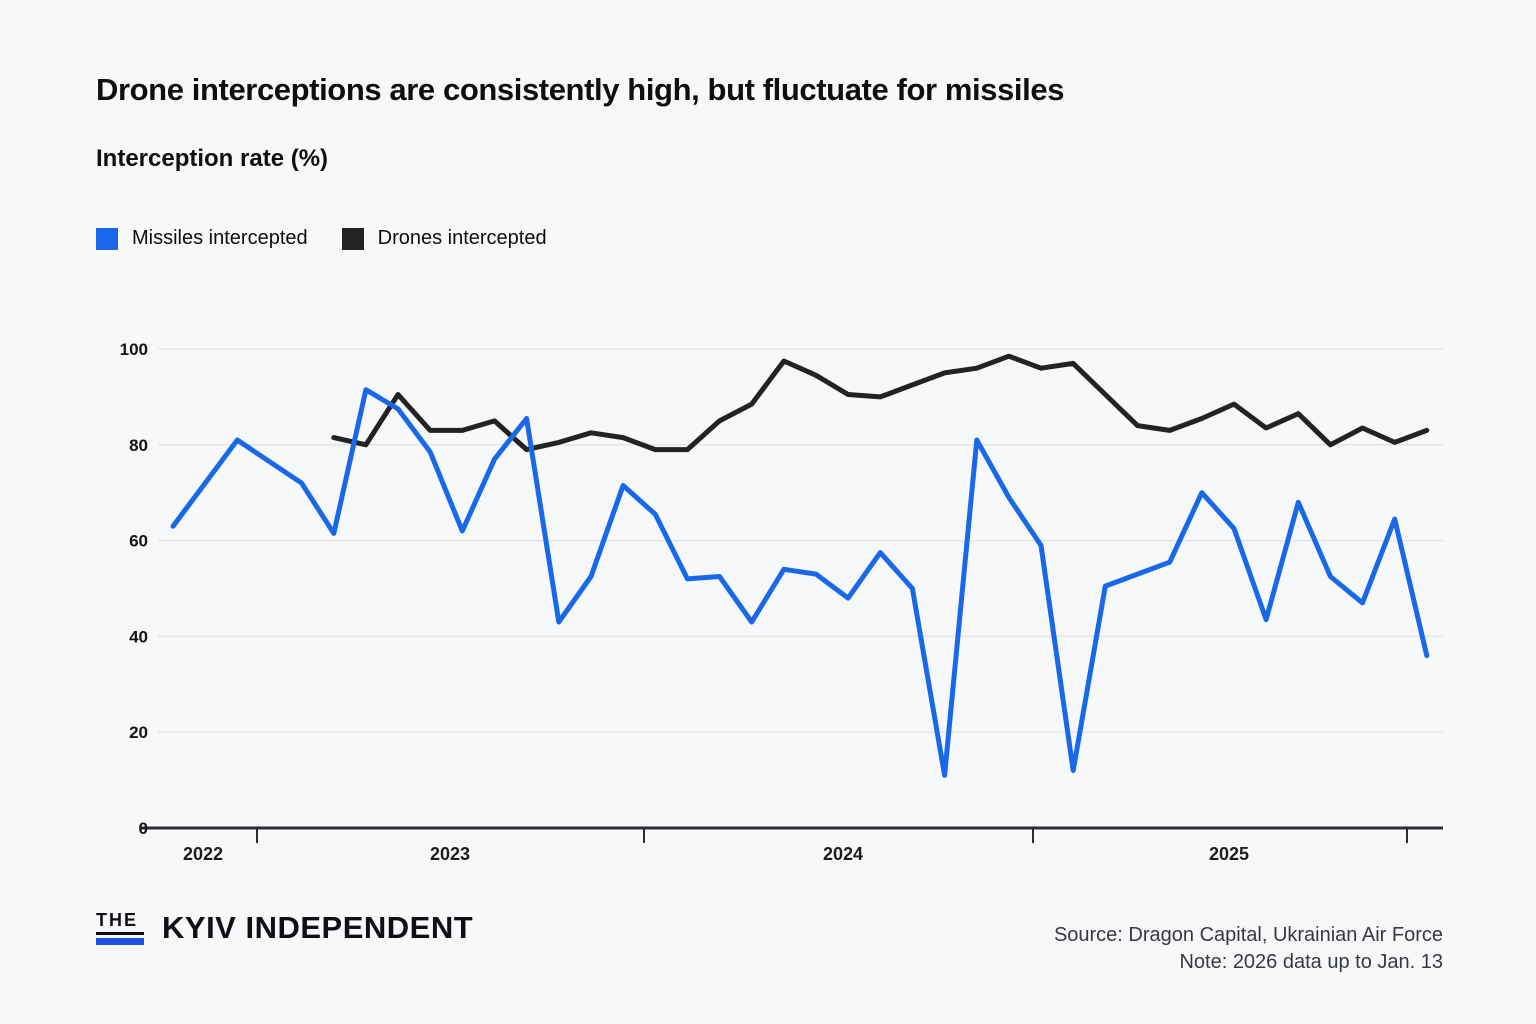 The height and width of the screenshot is (1024, 1536). What do you see at coordinates (138, 732) in the screenshot?
I see `y-axis-label: 20` at bounding box center [138, 732].